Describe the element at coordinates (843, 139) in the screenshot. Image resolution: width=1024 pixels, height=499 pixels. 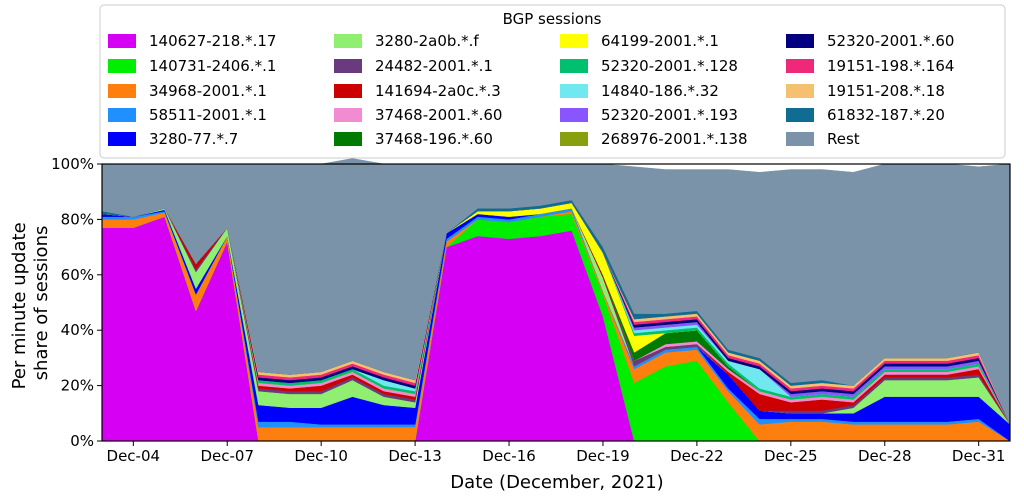
I see `legend-label: Rest` at that location.